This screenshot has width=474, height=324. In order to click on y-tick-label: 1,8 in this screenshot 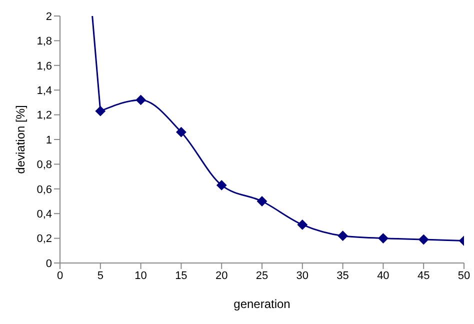, I will do `click(44, 42)`.